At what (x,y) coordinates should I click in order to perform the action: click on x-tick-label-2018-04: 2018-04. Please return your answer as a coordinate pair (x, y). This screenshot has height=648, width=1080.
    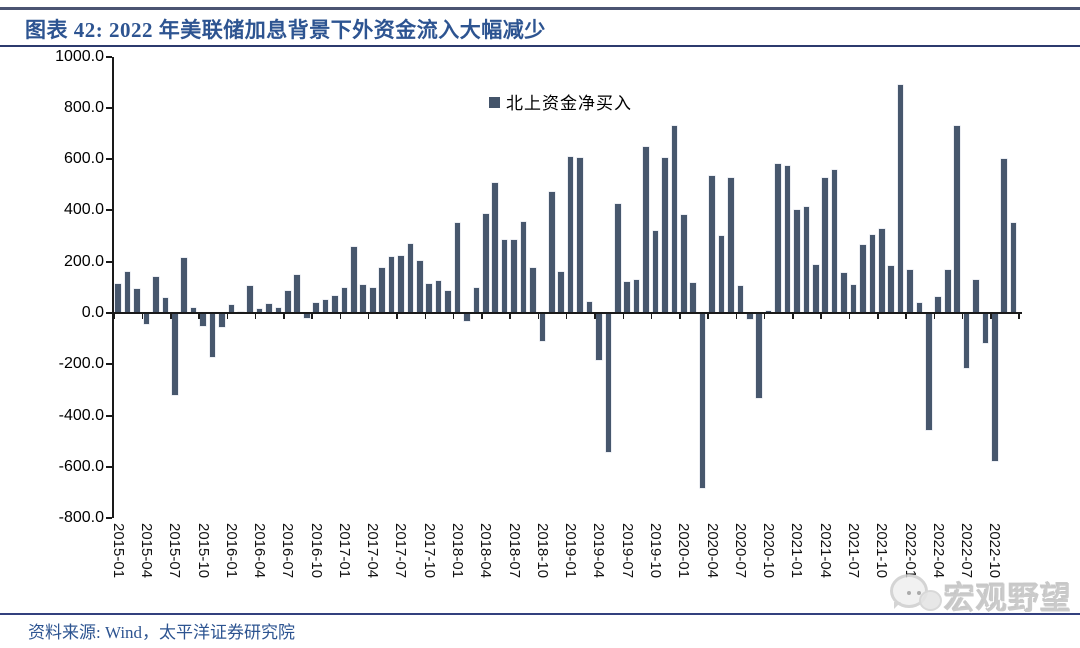
    Looking at the image, I should click on (486, 551).